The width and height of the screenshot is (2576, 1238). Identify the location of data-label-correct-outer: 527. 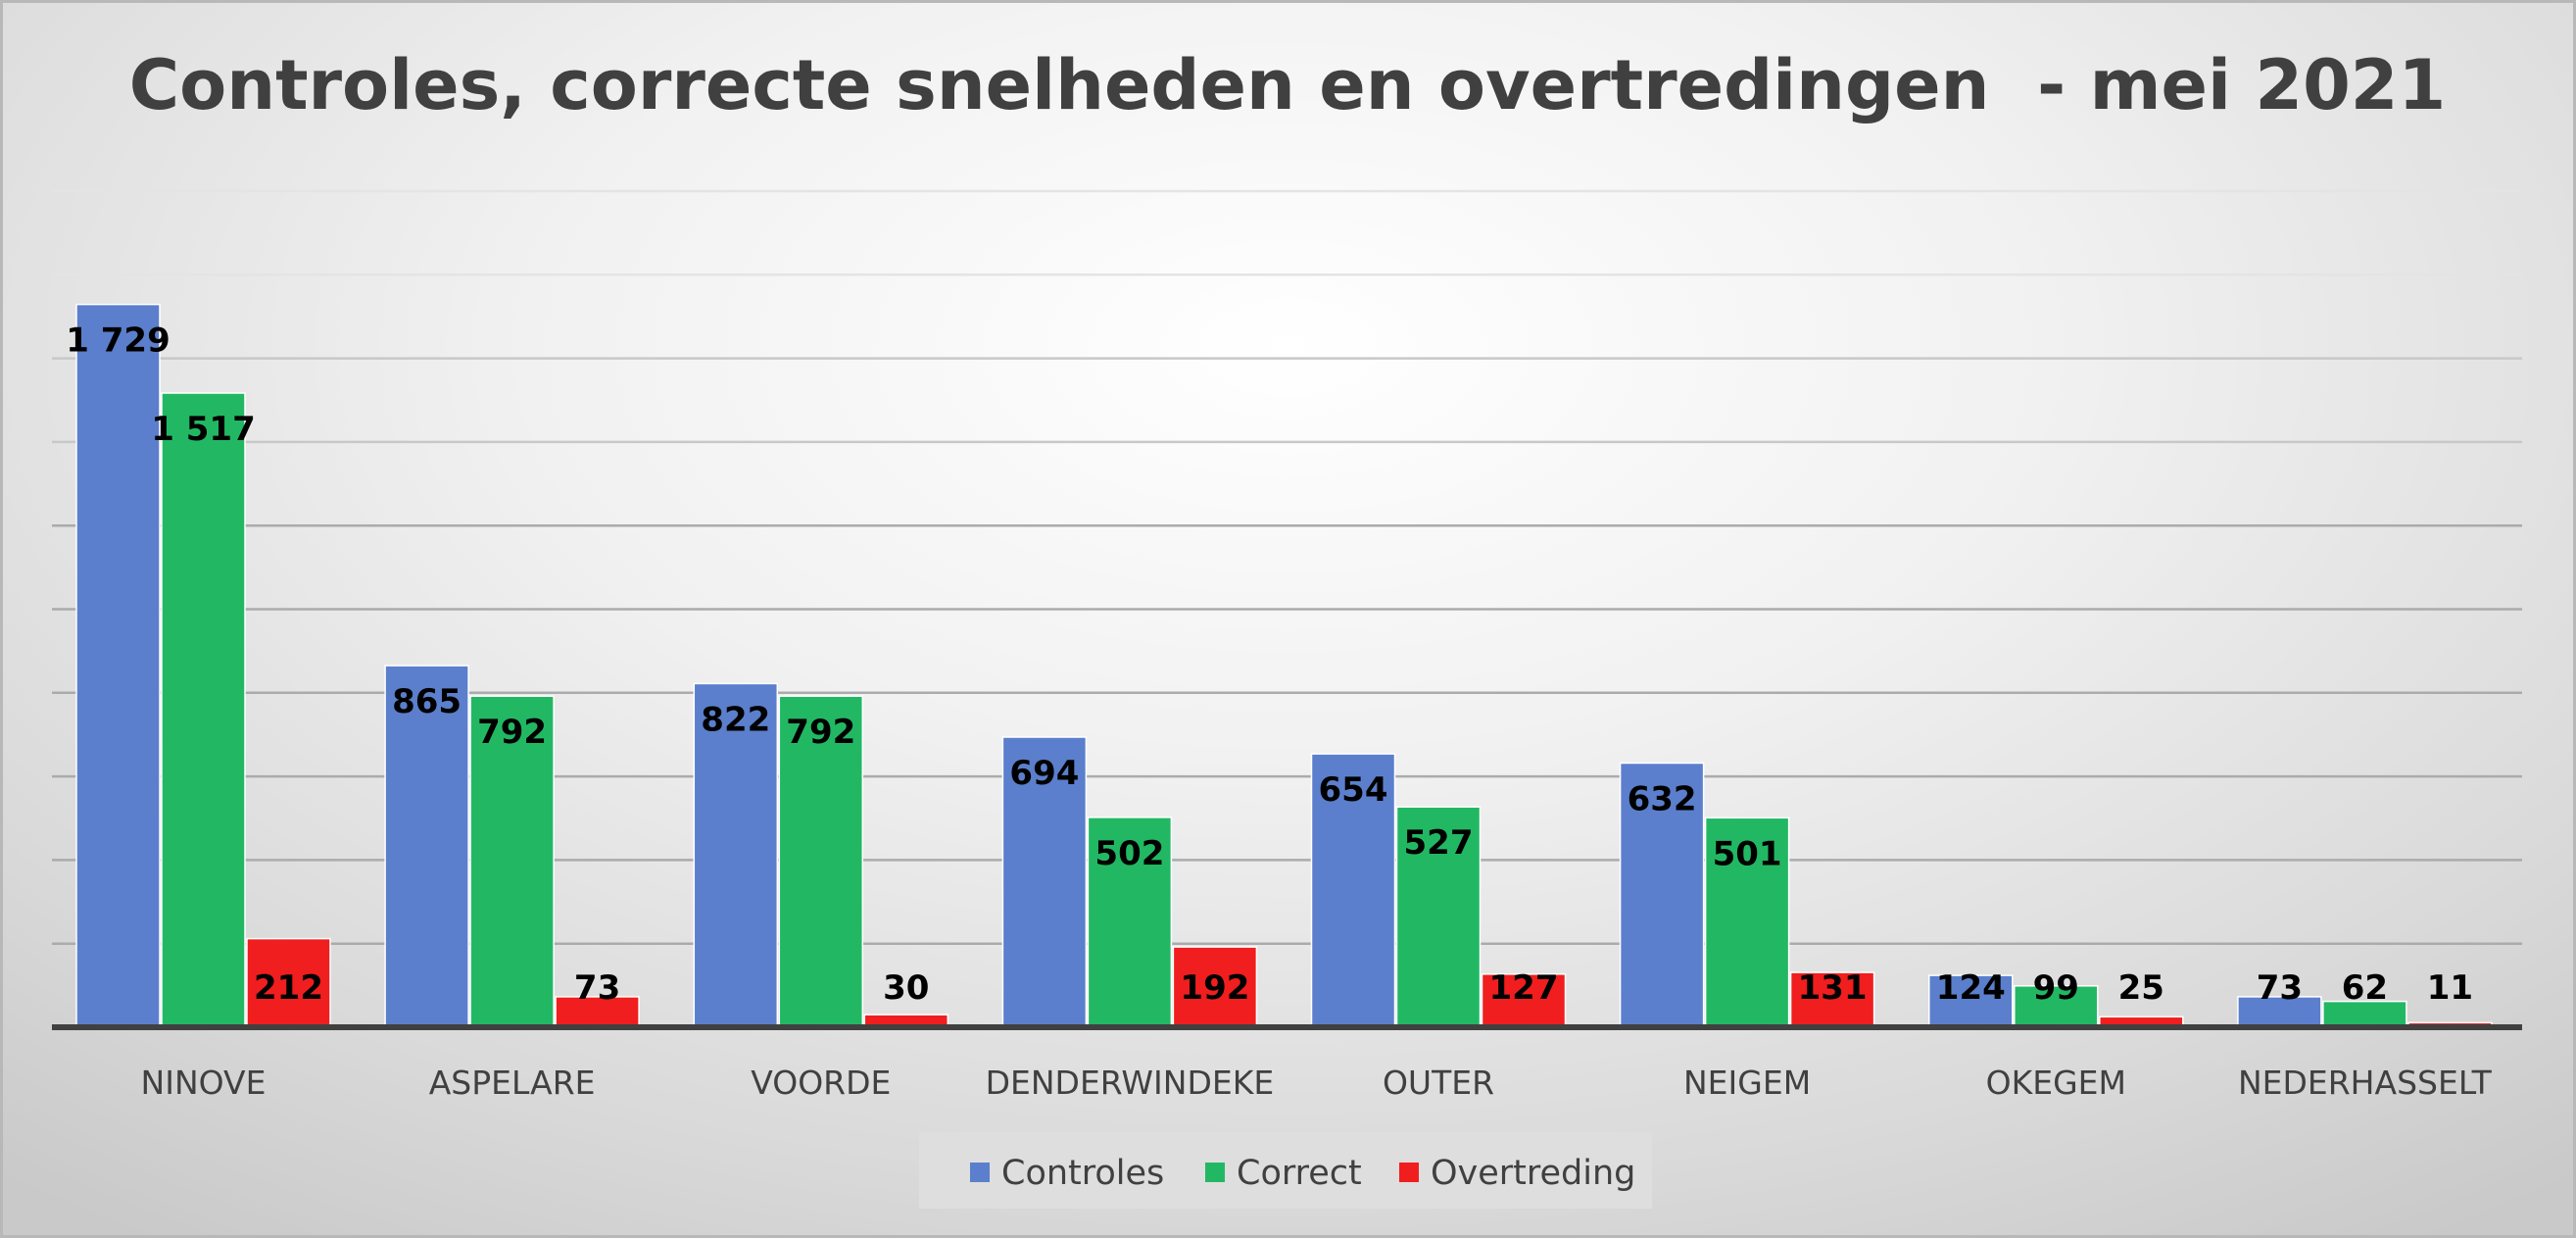
(1439, 843).